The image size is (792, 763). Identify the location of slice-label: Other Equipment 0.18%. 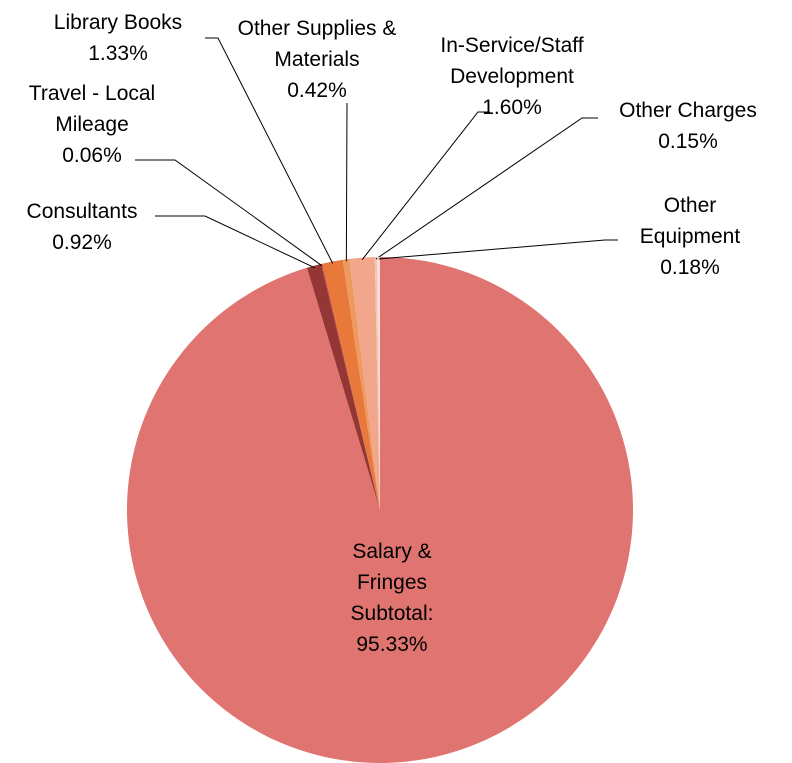
(690, 236).